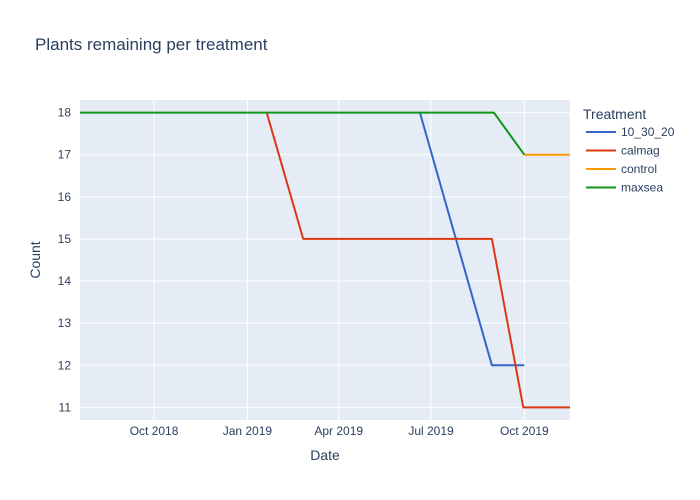  What do you see at coordinates (154, 431) in the screenshot?
I see `x-tick-label: Oct 2018` at bounding box center [154, 431].